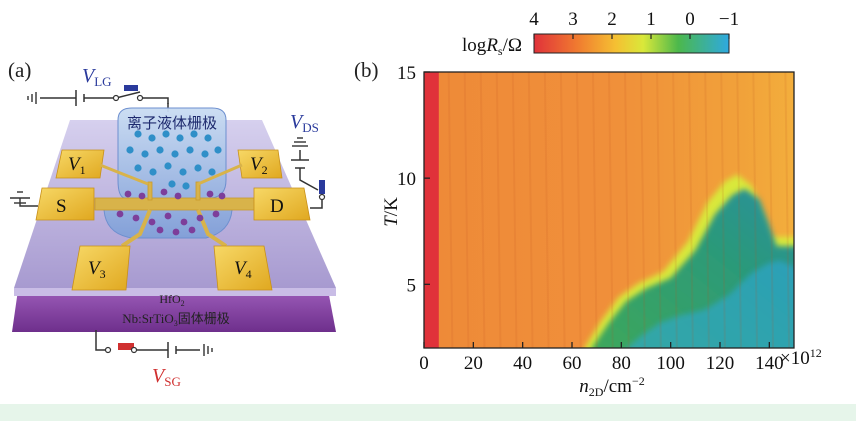  Describe the element at coordinates (412, 285) in the screenshot. I see `y-tick-label: 5` at that location.